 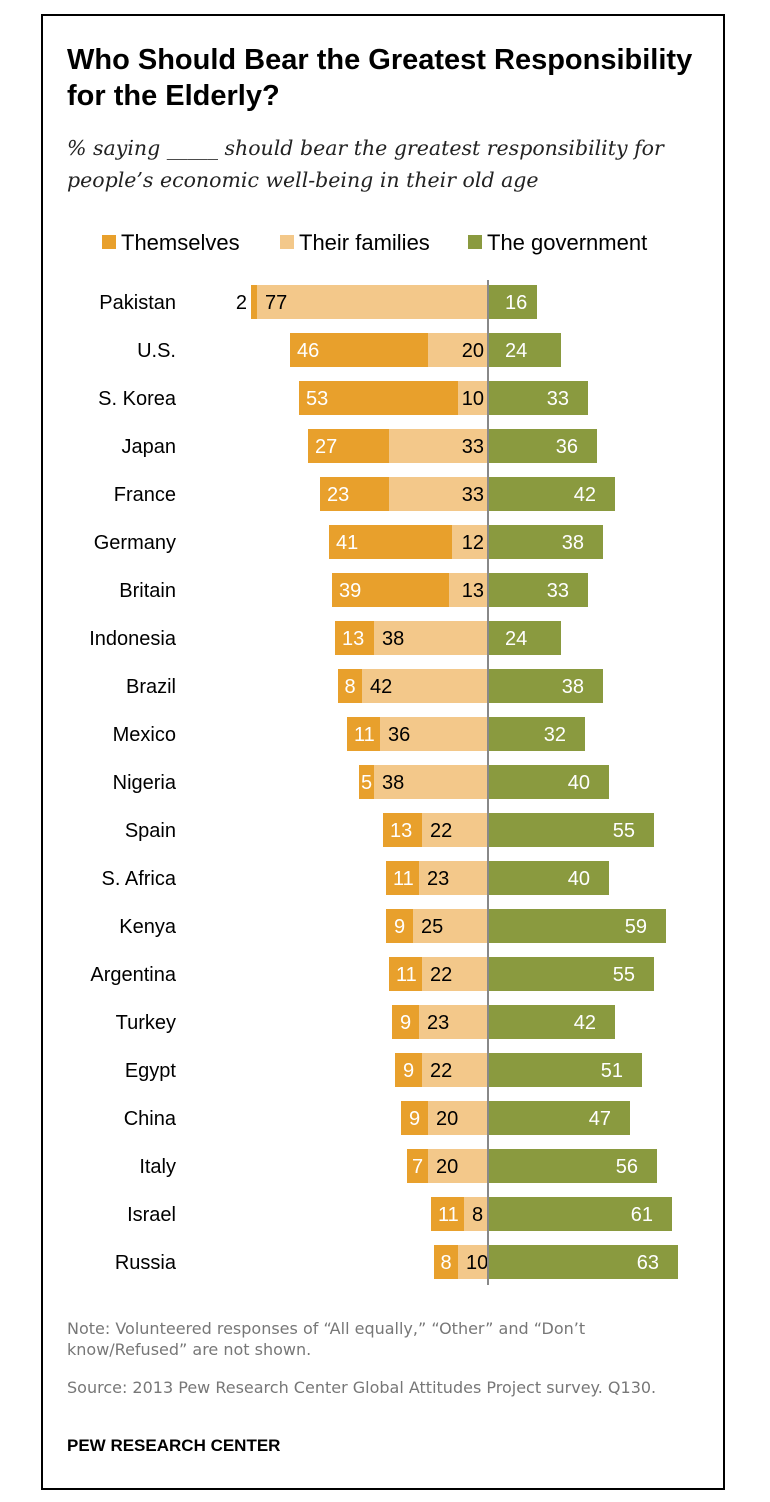 I want to click on country-label: Japan, so click(x=149, y=447).